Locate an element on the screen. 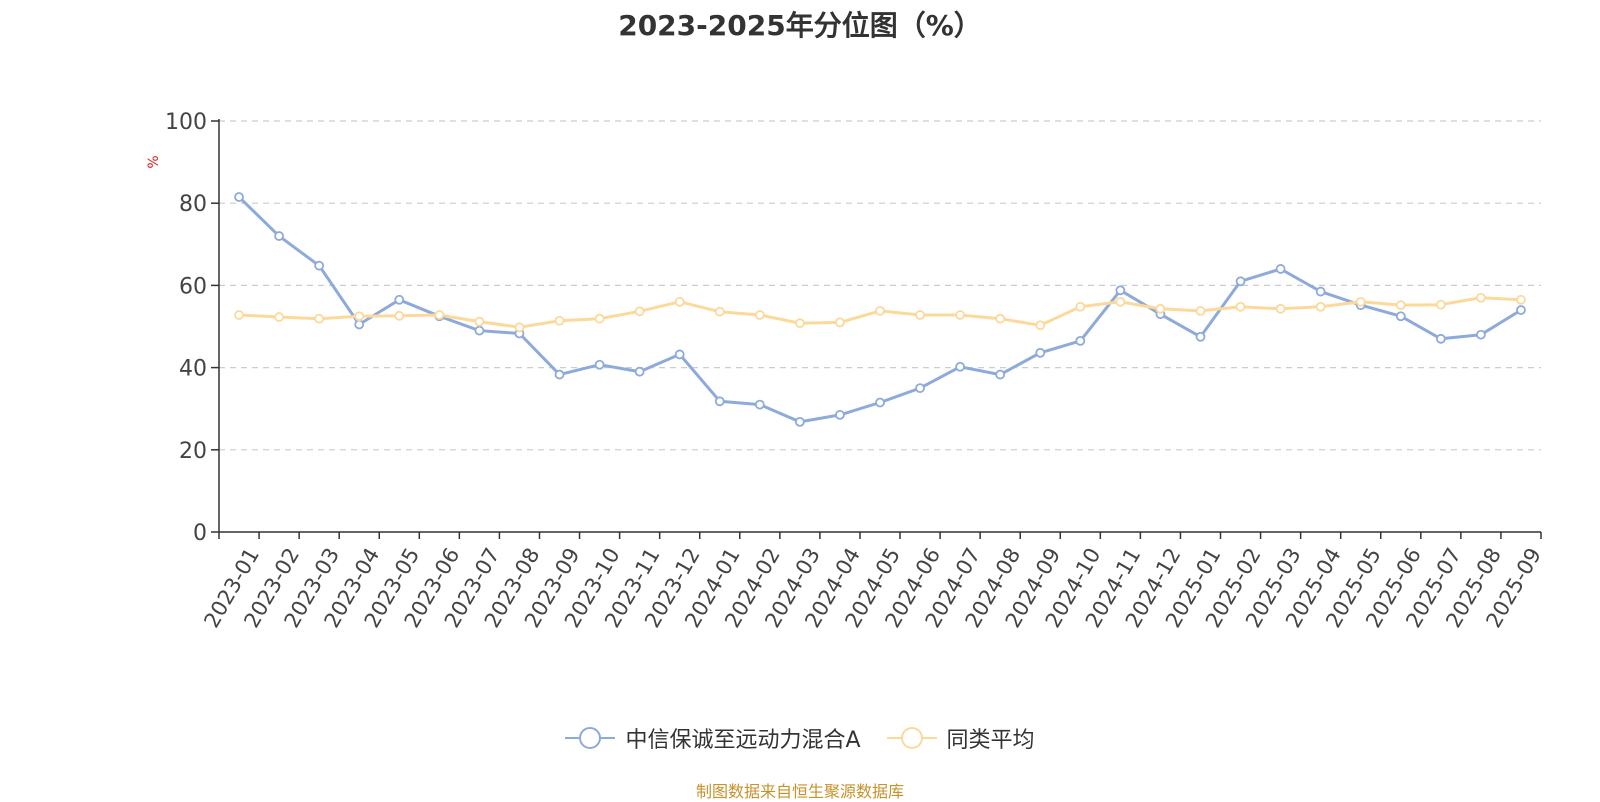 This screenshot has height=802, width=1600. legend-label-peer-average: 同类平均 is located at coordinates (990, 740).